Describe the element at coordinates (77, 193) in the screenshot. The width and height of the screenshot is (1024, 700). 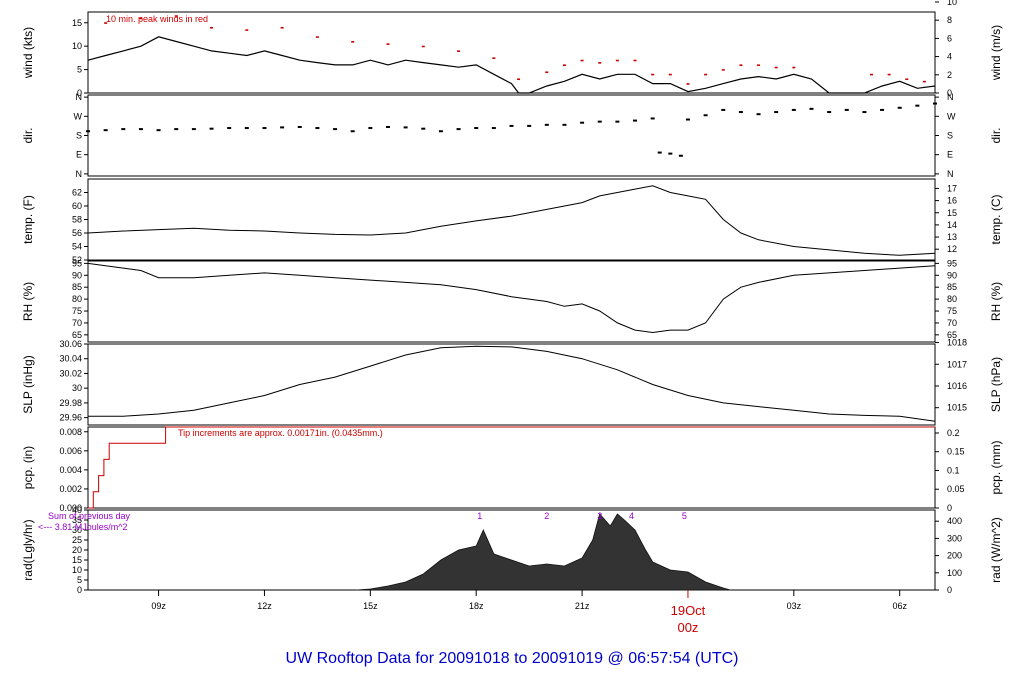
I see `left-tick-label: 62` at that location.